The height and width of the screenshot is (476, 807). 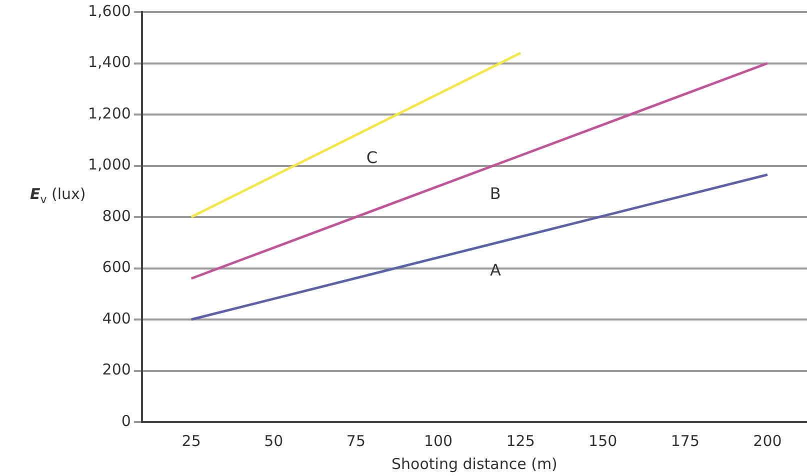 What do you see at coordinates (685, 441) in the screenshot?
I see `x-tick-label: 175` at bounding box center [685, 441].